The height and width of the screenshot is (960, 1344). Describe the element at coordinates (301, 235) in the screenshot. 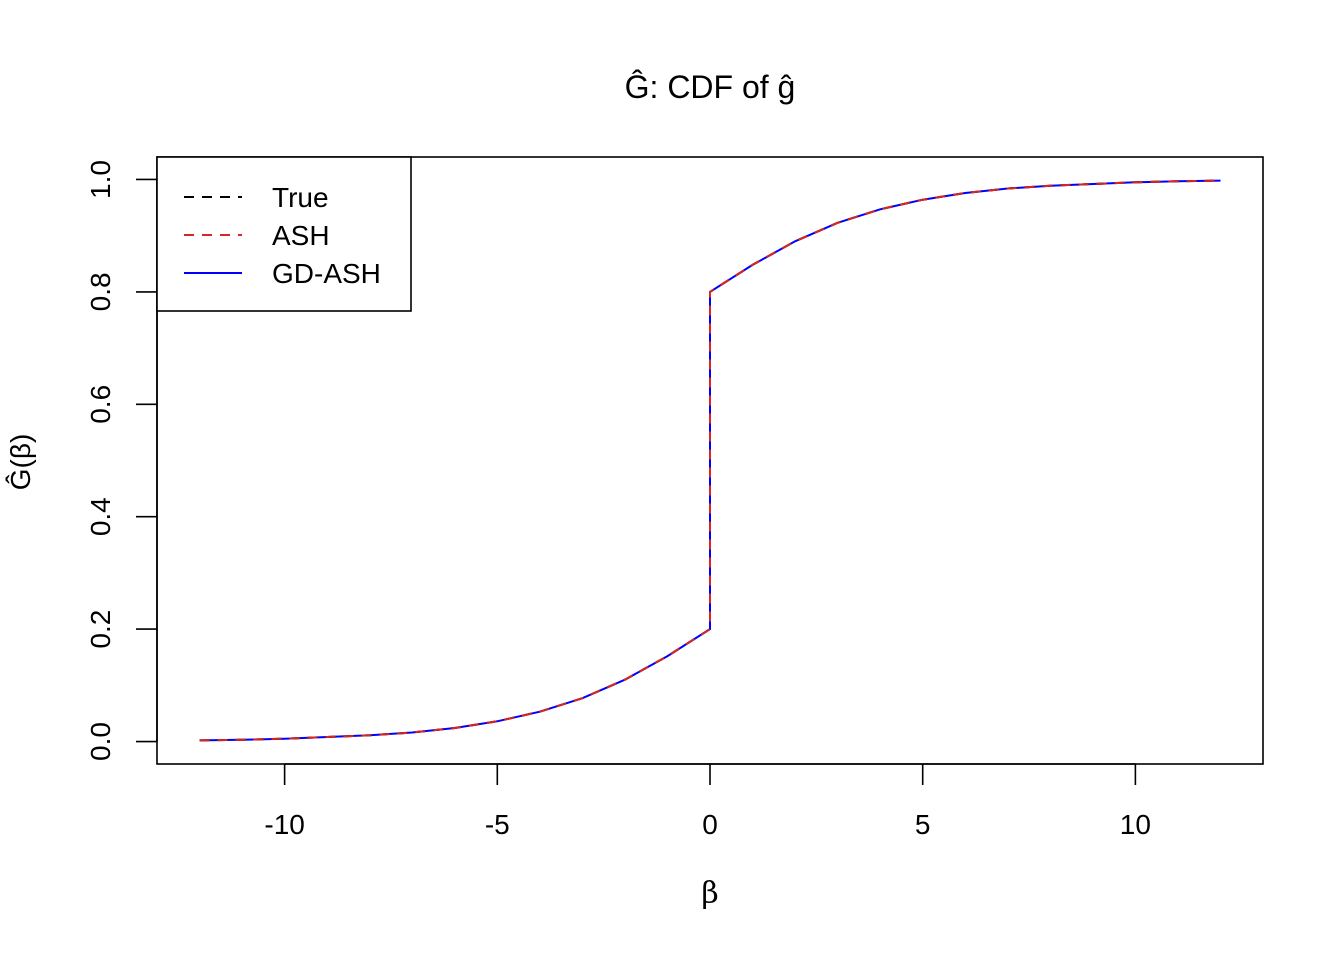

I see `legend-label: ASH` at that location.